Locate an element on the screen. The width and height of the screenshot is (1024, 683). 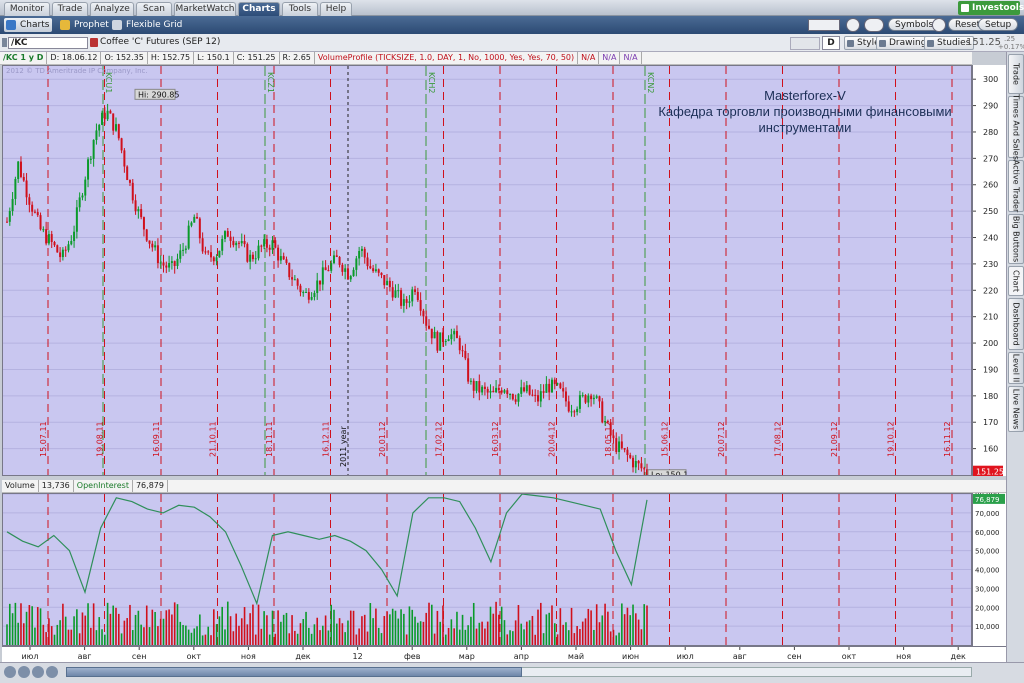
subnav-charts: Charts is located at coordinates (28, 25).